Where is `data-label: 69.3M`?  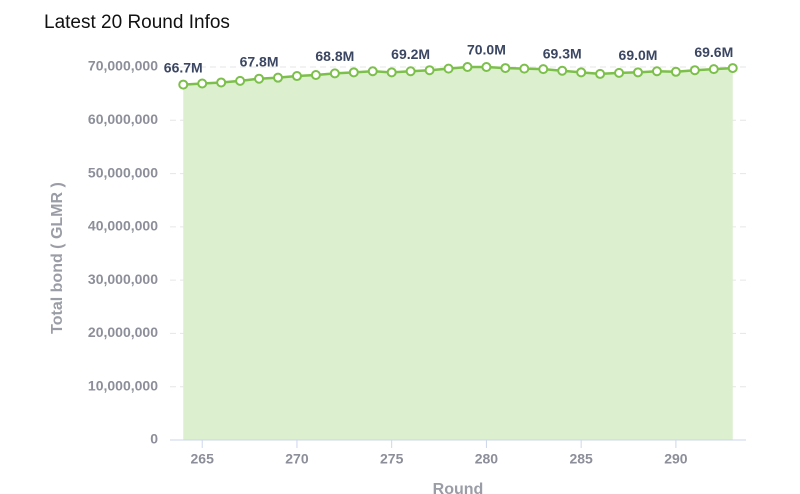
data-label: 69.3M is located at coordinates (562, 53).